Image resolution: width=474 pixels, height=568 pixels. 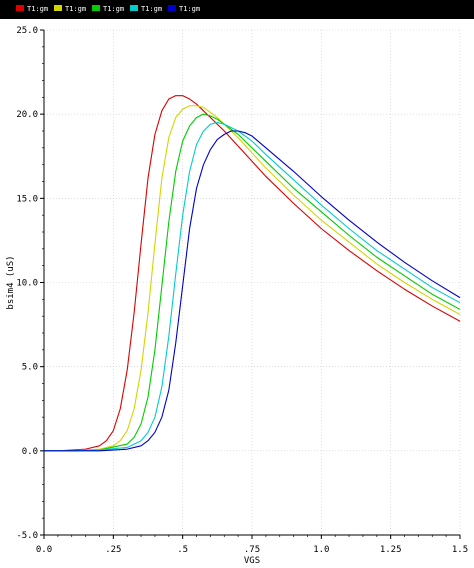 I want to click on y-tick-label: 25.0, so click(x=27, y=31).